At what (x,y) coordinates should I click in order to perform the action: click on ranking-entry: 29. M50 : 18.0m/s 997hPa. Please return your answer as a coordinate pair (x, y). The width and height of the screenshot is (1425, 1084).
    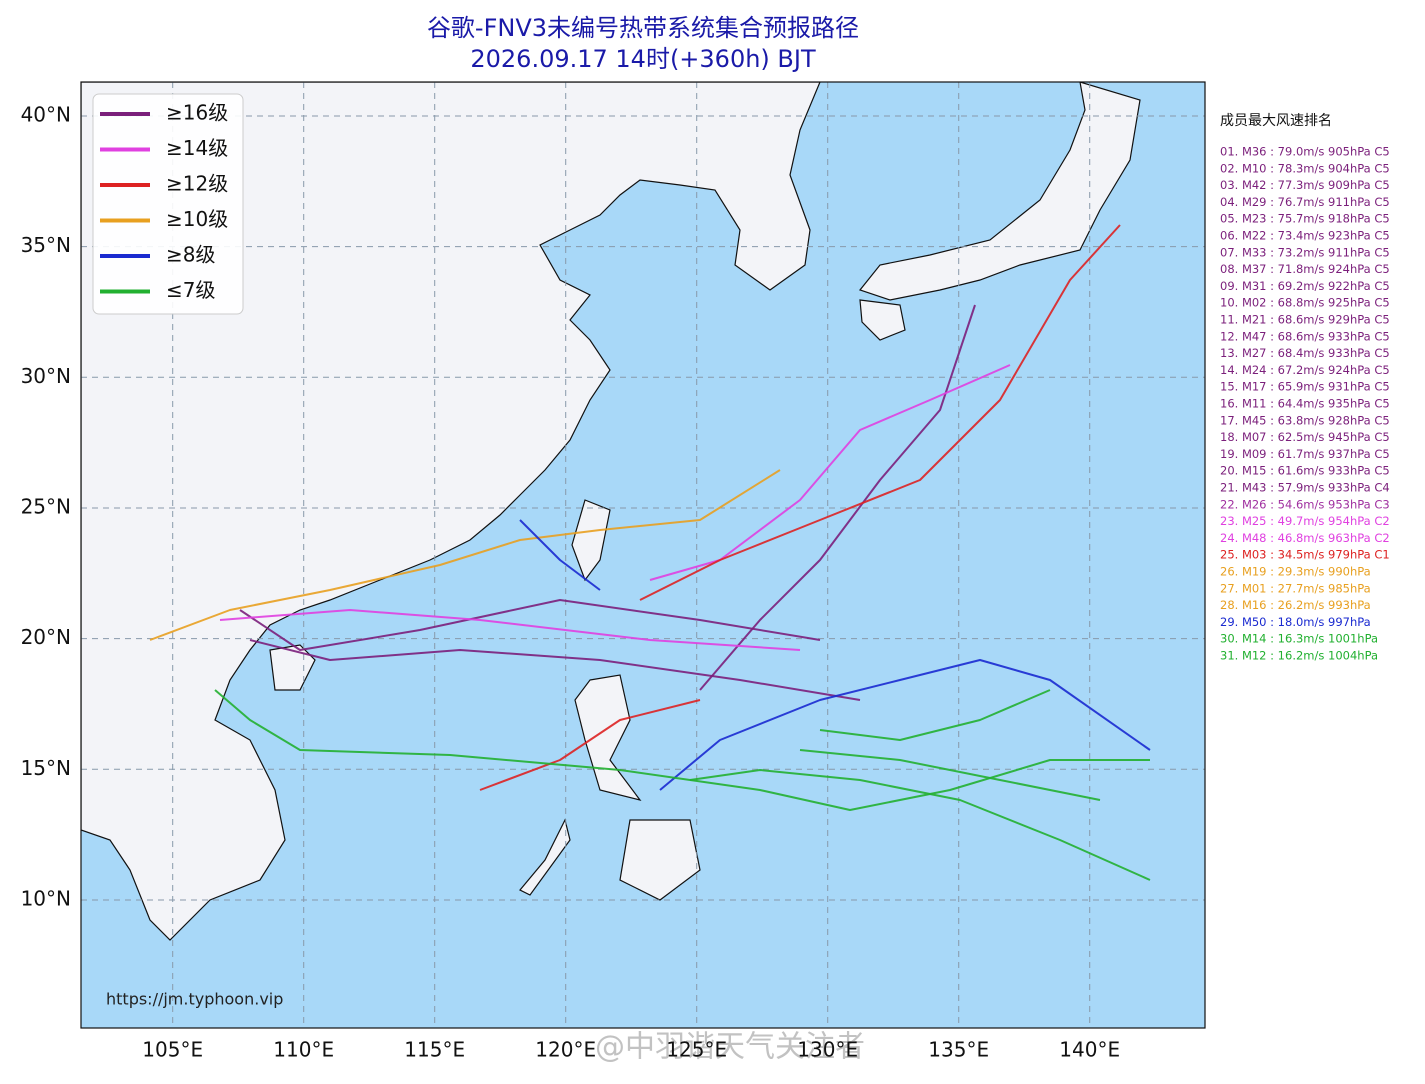
    Looking at the image, I should click on (1295, 622).